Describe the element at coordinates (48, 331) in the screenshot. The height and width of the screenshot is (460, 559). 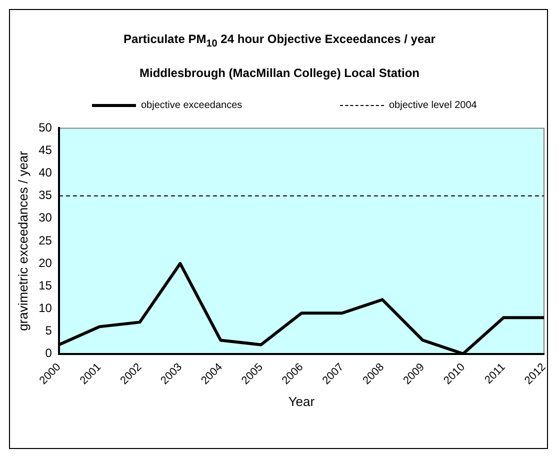
I see `y-tick-label: 5` at that location.